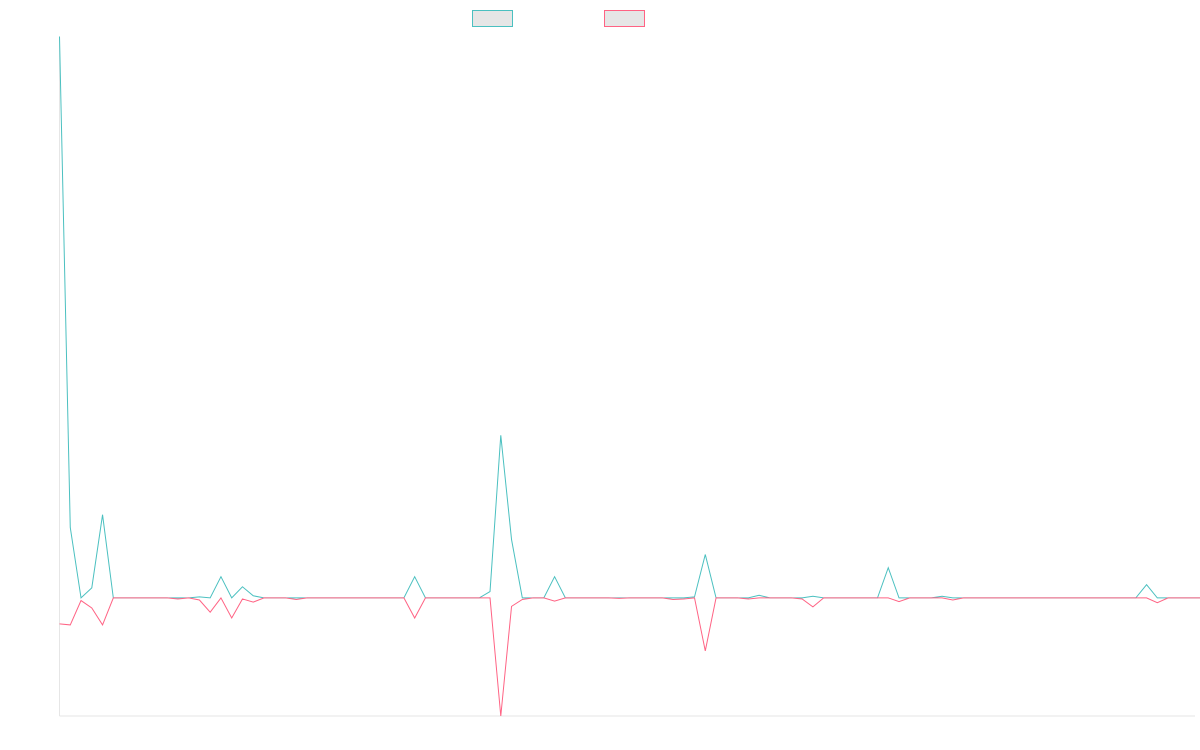 Image resolution: width=1200 pixels, height=750 pixels. Describe the element at coordinates (558, 18) in the screenshot. I see `legend` at that location.